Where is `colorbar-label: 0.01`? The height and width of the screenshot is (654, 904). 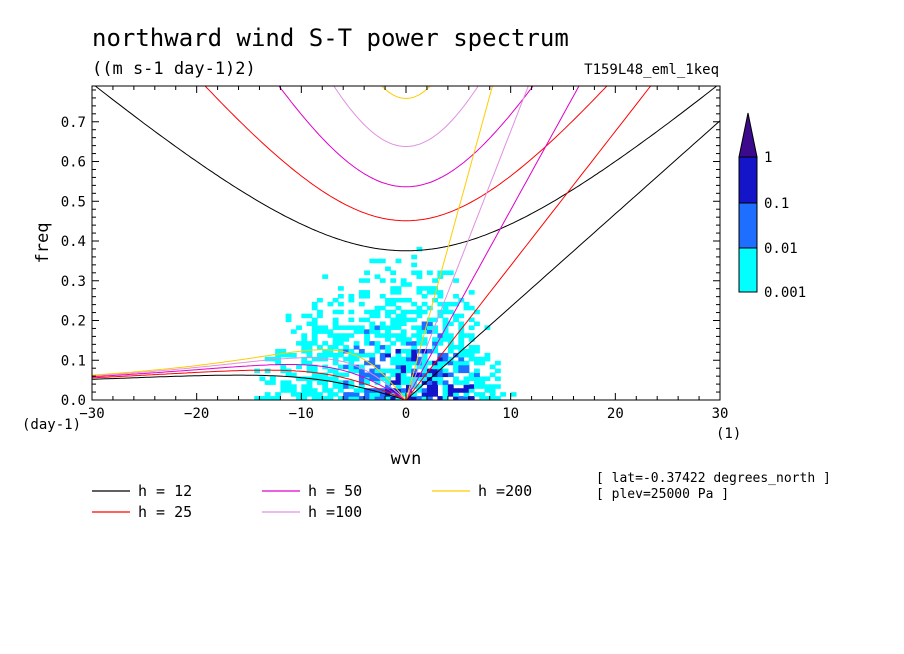 colorbar-label: 0.01 is located at coordinates (781, 249).